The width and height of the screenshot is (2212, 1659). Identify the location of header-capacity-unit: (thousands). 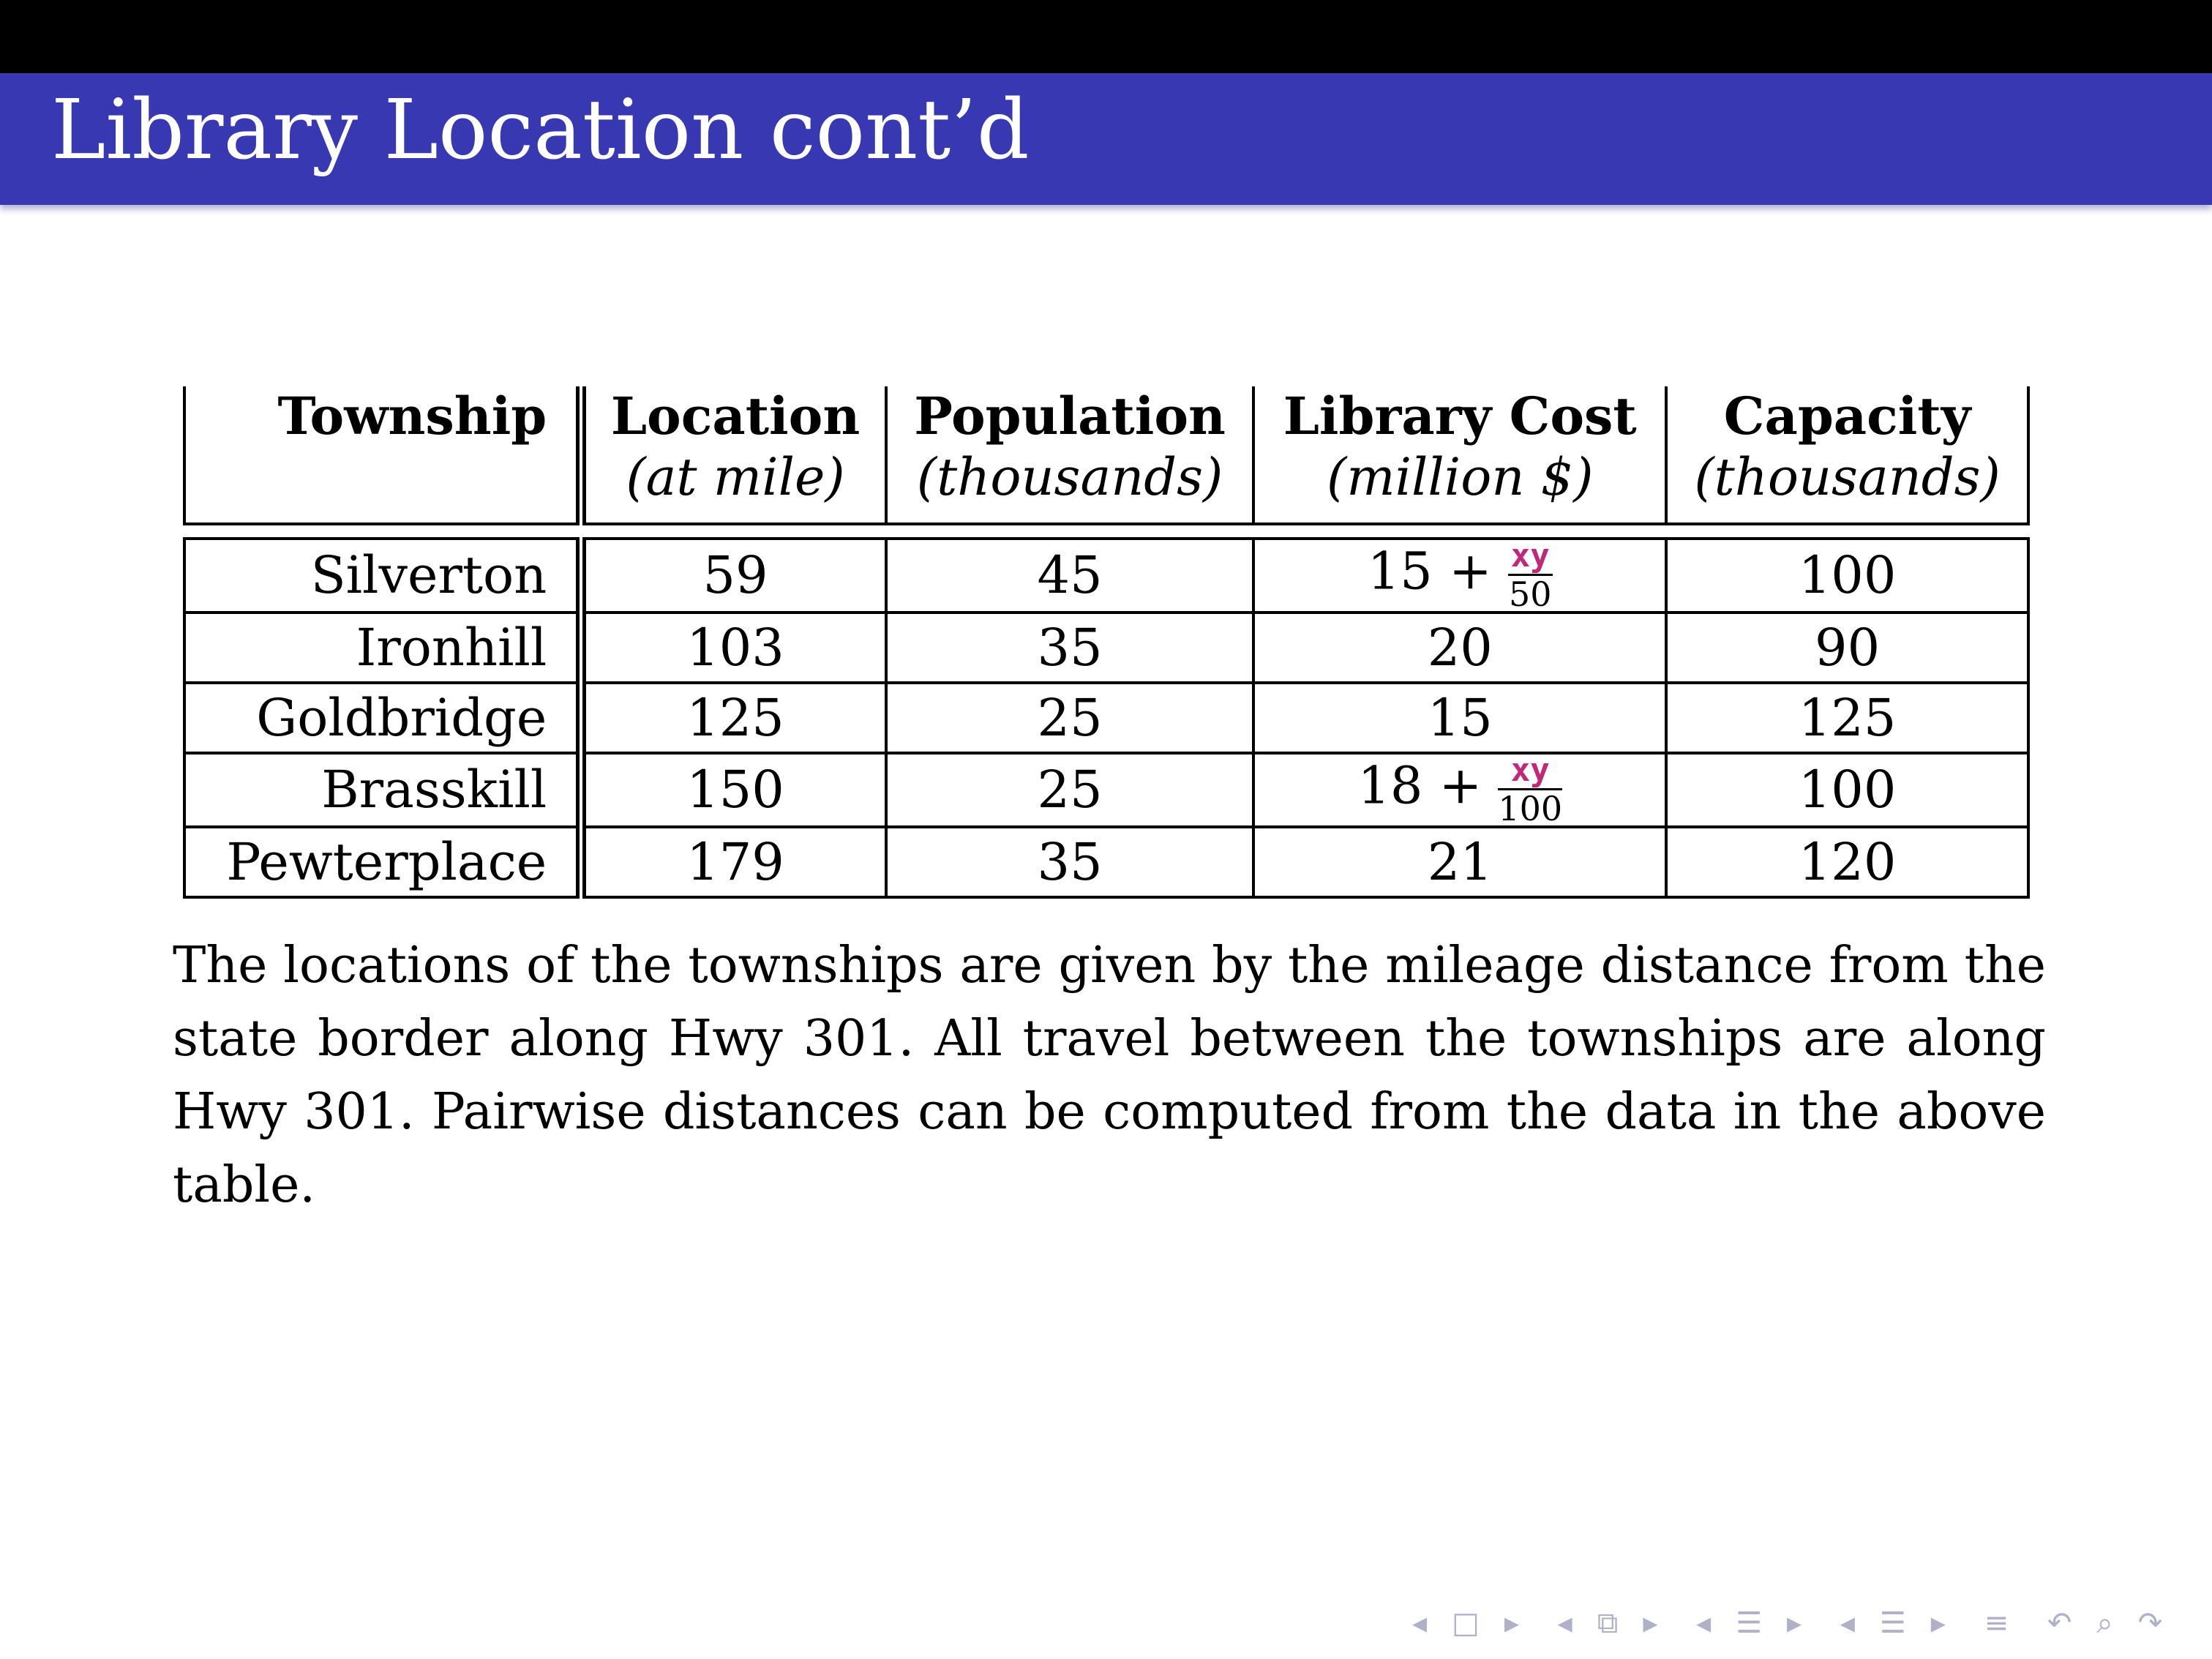
(1847, 476).